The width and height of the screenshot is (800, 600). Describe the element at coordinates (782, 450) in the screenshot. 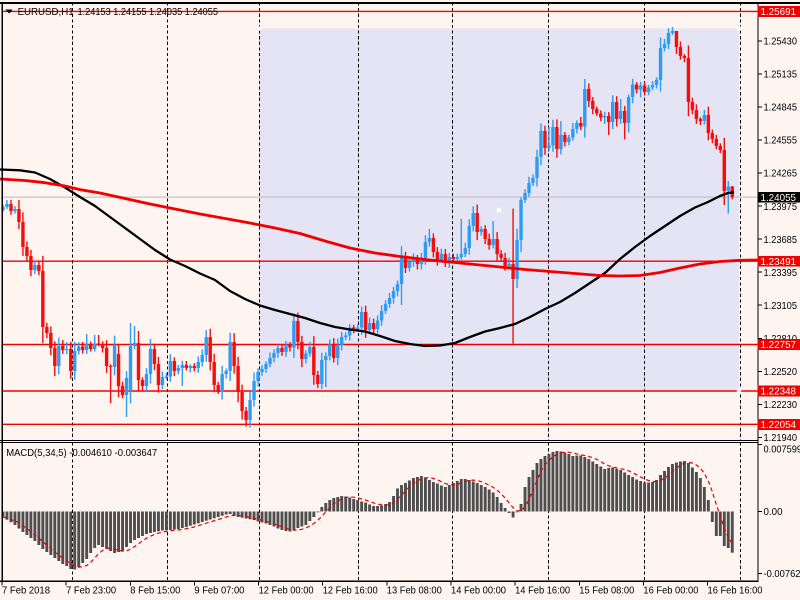

I see `svg-text: 0.007599` at that location.